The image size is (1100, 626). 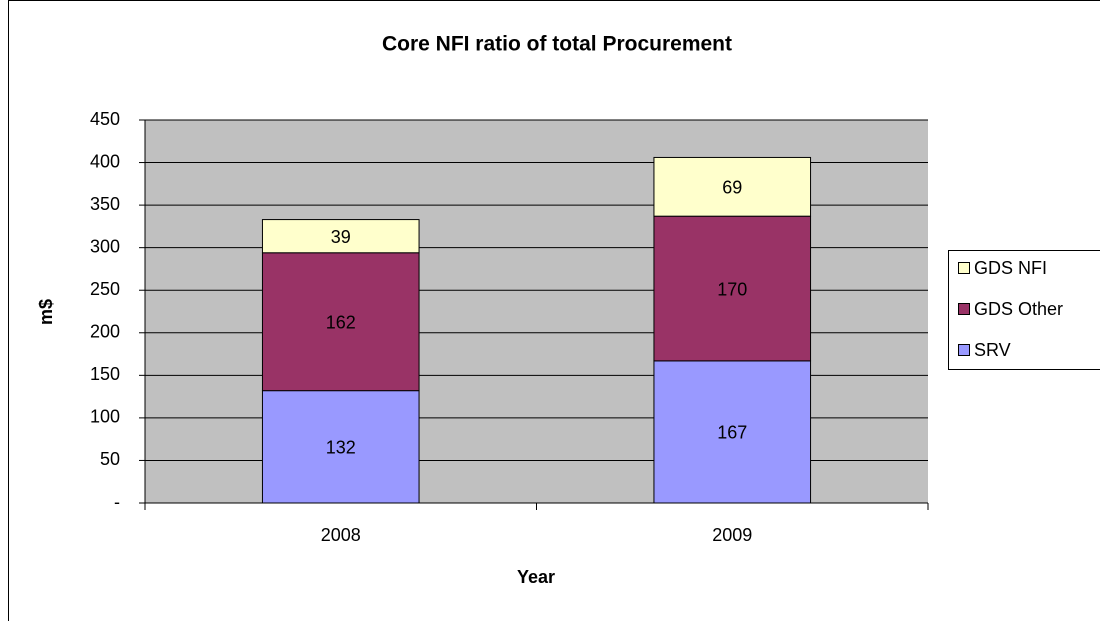 I want to click on data-label: 39, so click(x=341, y=237).